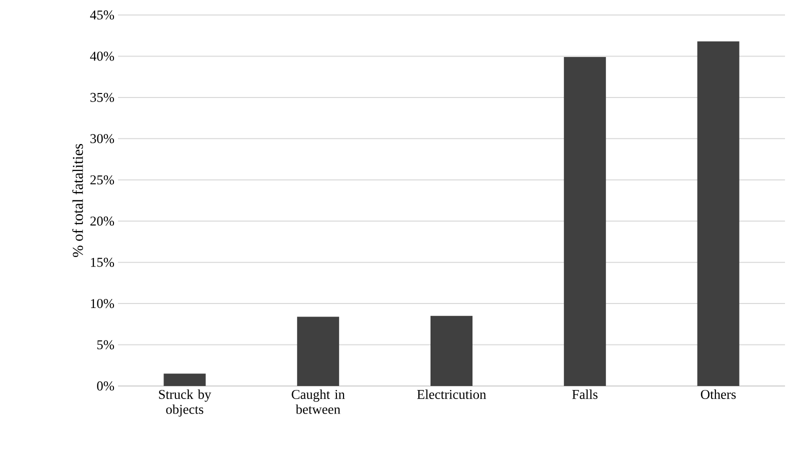 The height and width of the screenshot is (455, 792). Describe the element at coordinates (77, 201) in the screenshot. I see `y-axis-title: % of total fatalities` at that location.